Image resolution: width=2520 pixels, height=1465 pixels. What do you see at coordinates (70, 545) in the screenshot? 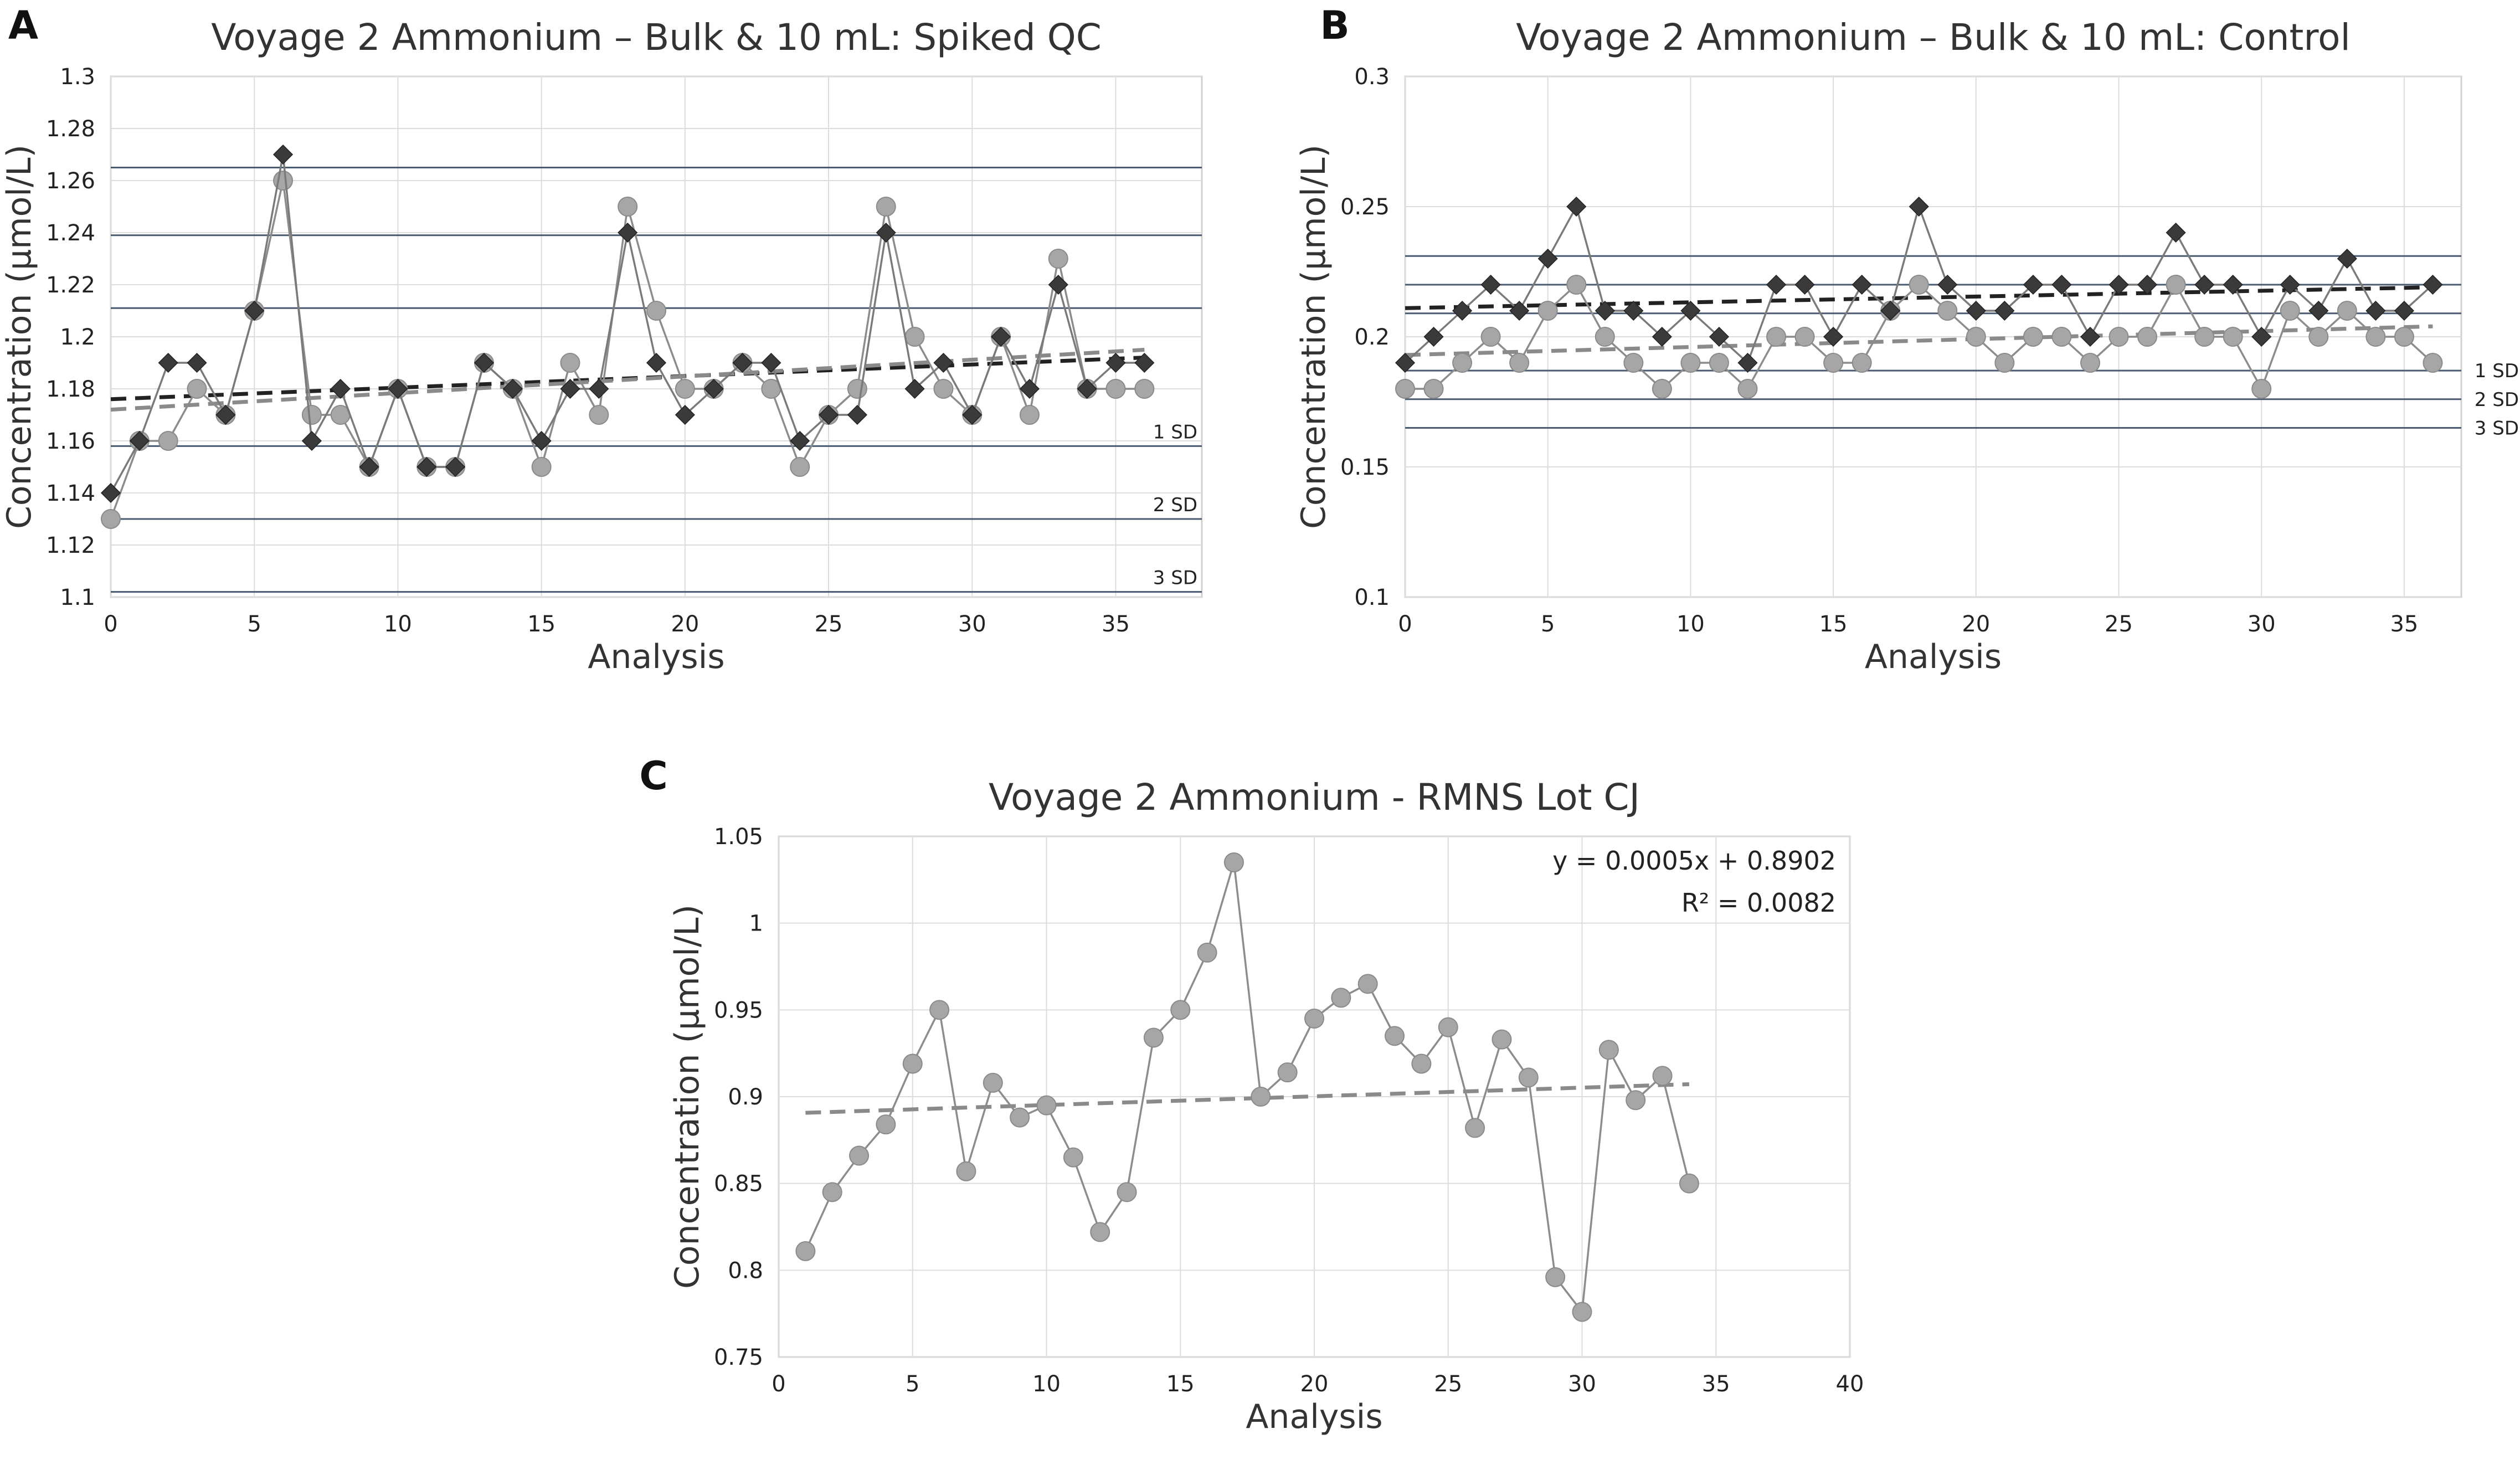
I see `y-tick-label: 1.12` at bounding box center [70, 545].